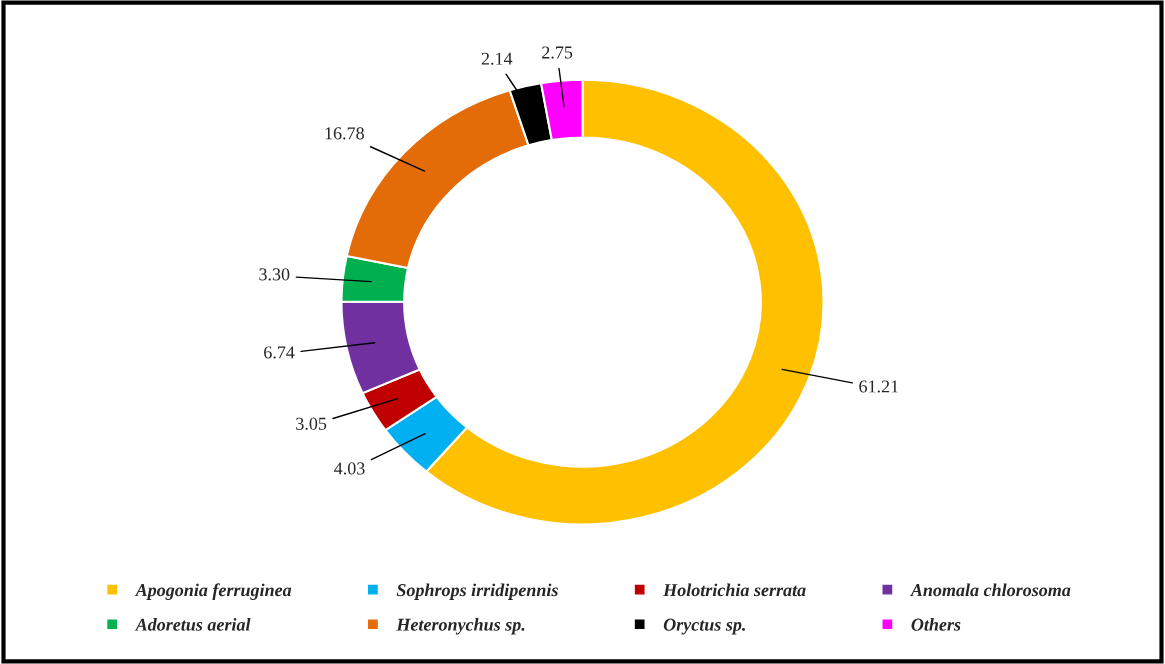 This screenshot has width=1165, height=664. I want to click on data-label: 2.14, so click(497, 58).